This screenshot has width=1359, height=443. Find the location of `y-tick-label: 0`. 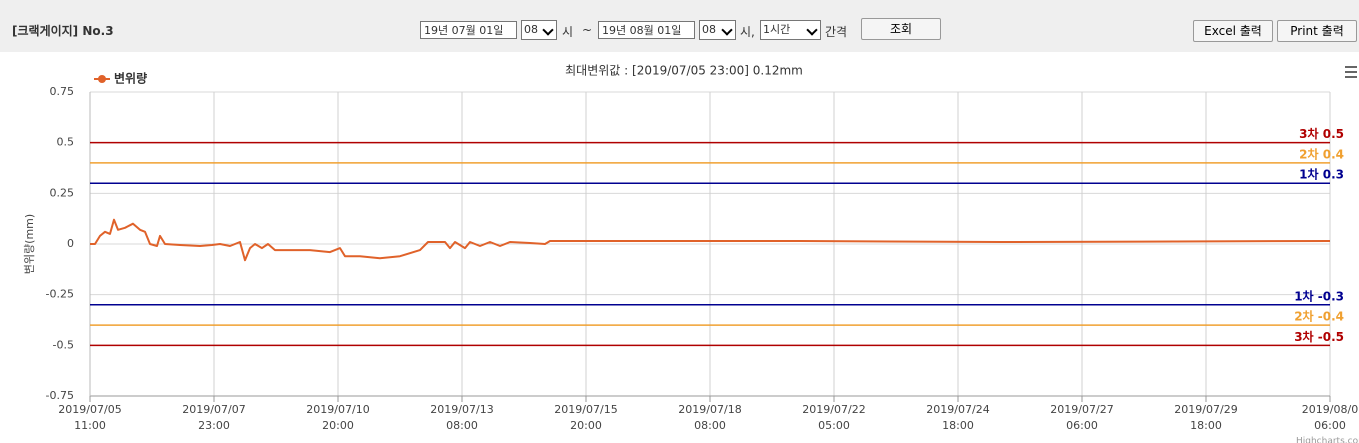

y-tick-label: 0 is located at coordinates (70, 243).